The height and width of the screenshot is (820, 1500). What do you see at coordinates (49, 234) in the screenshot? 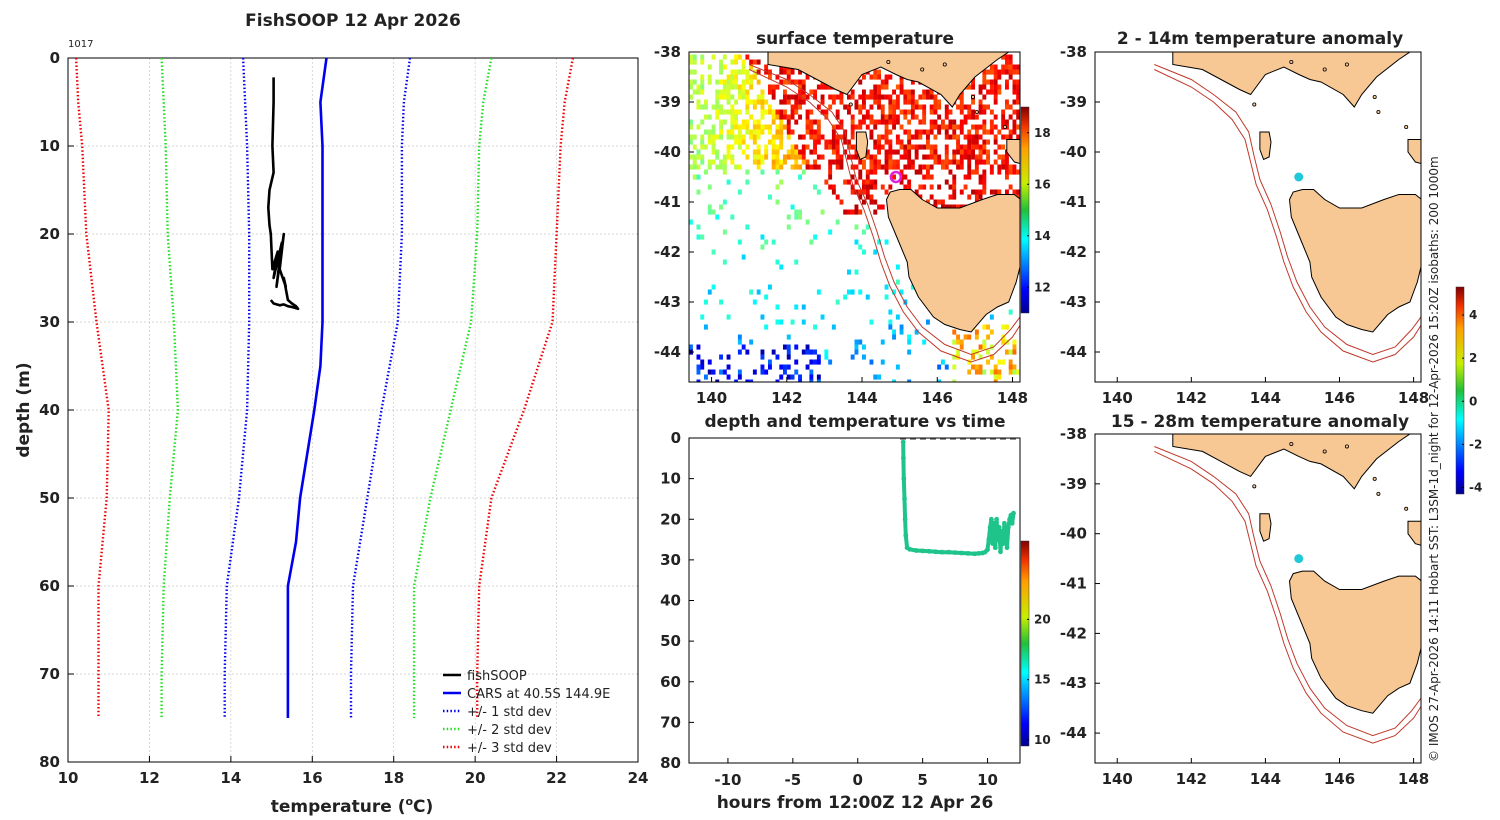
I see `y-tick-label: 20` at bounding box center [49, 234].